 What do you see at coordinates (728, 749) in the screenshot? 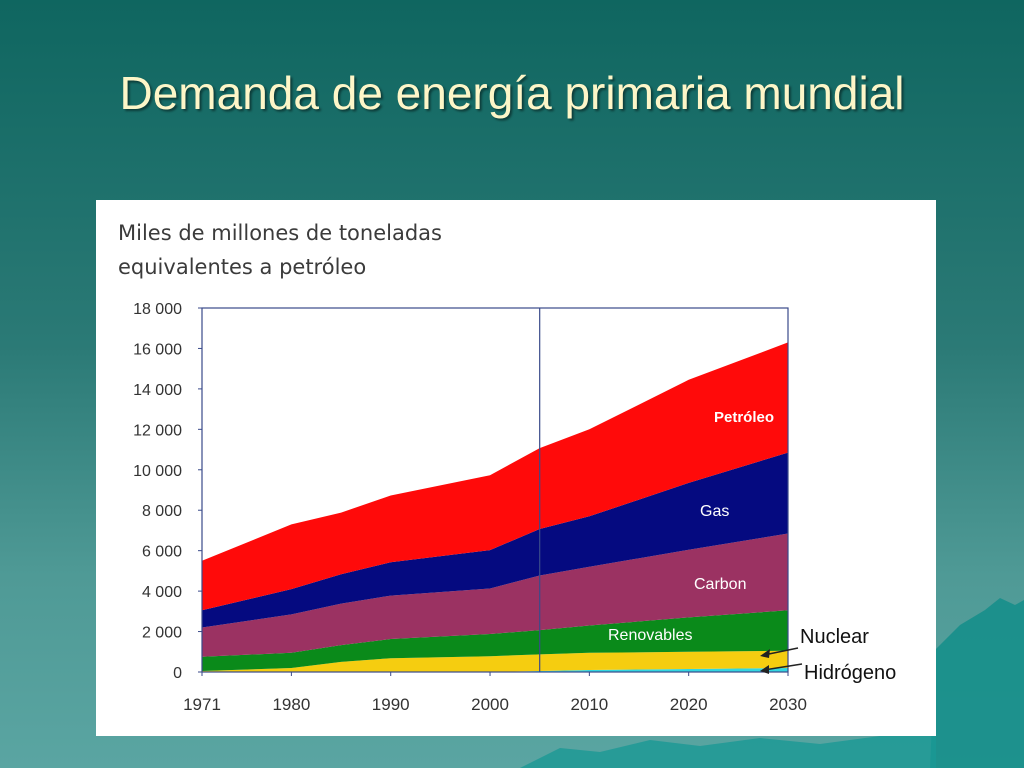
I see `mountain-silhouette-low` at bounding box center [728, 749].